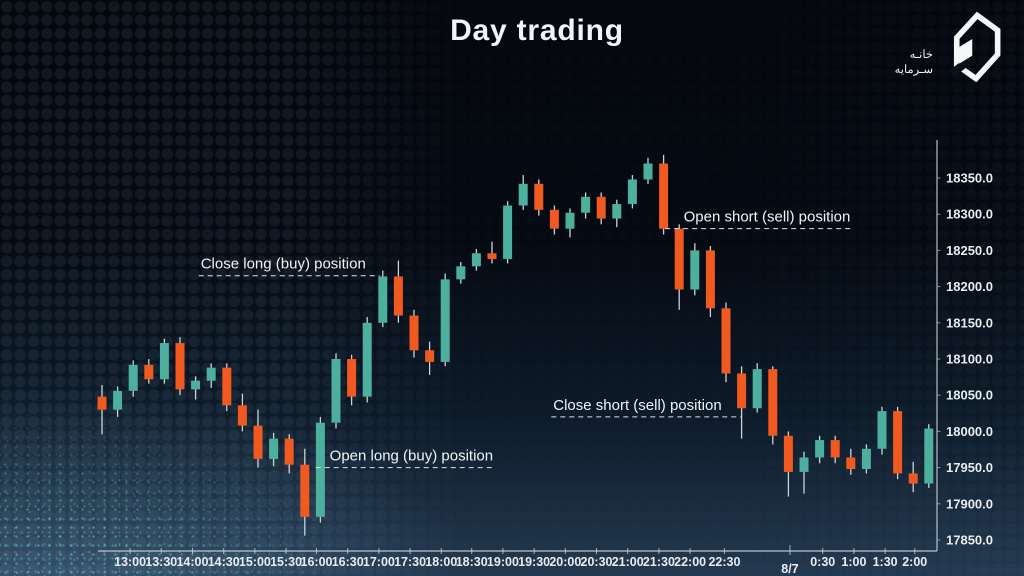  What do you see at coordinates (767, 217) in the screenshot?
I see `annotation-label-open-short-sell-position: Open short (sell) position` at bounding box center [767, 217].